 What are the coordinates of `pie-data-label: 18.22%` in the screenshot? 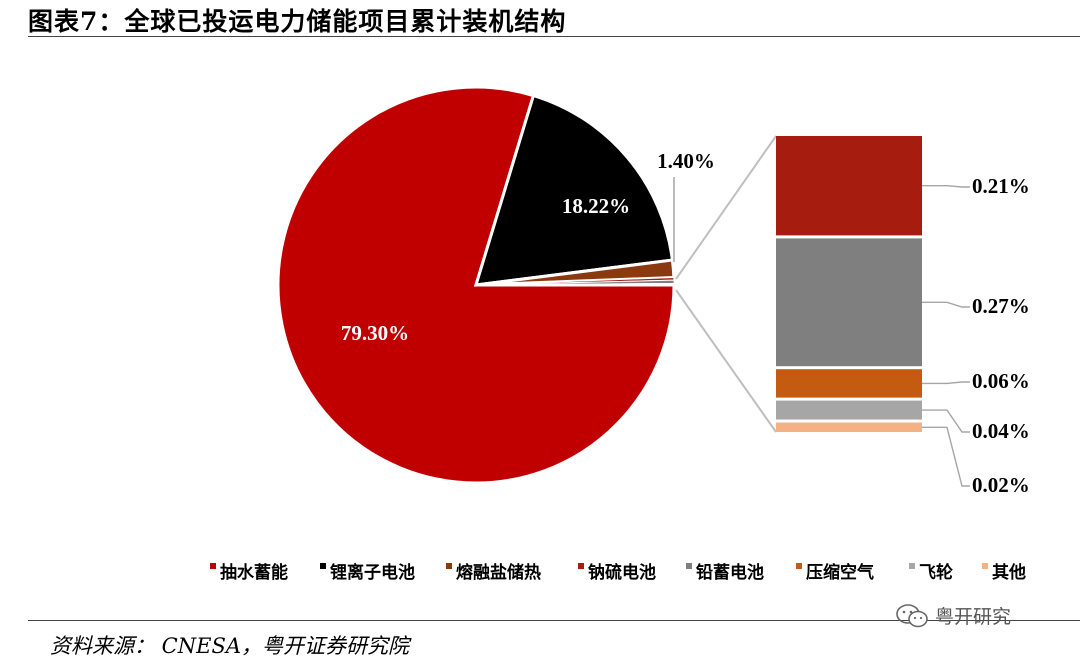 It's located at (596, 206).